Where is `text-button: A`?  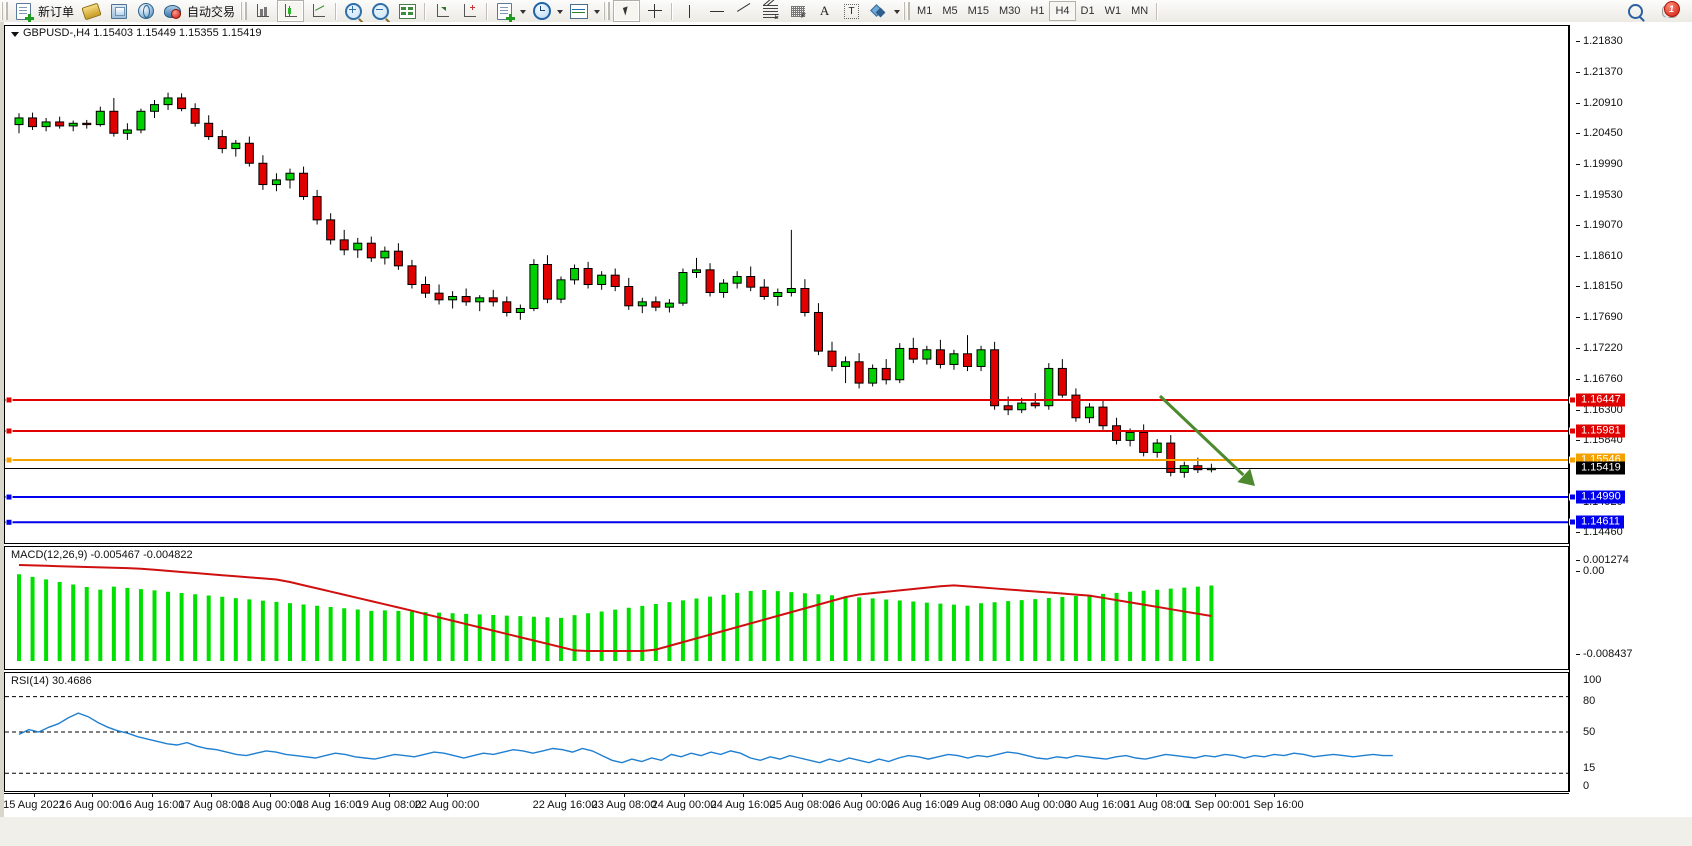
text-button: A is located at coordinates (824, 11).